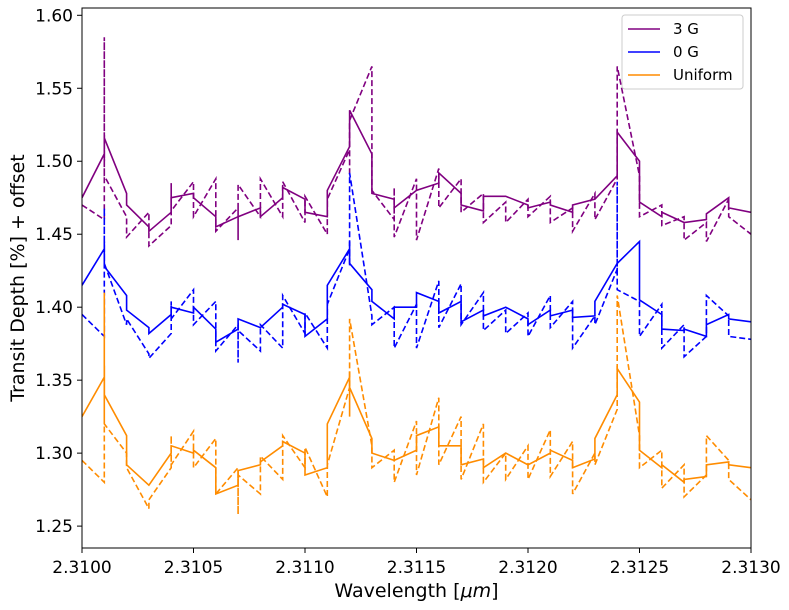 The width and height of the screenshot is (789, 610). I want to click on legend-box, so click(682, 52).